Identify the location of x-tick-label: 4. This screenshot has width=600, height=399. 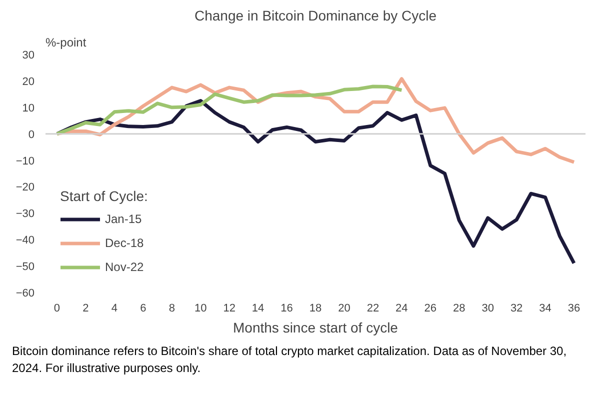
(114, 308).